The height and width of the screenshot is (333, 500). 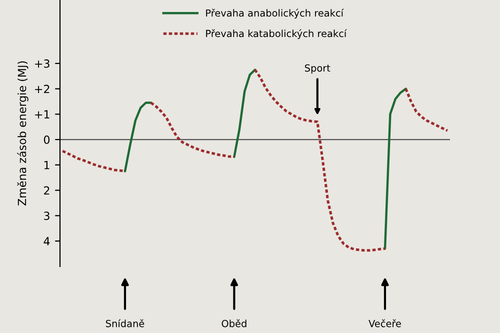 What do you see at coordinates (42, 89) in the screenshot?
I see `y-tick-label: +2` at bounding box center [42, 89].